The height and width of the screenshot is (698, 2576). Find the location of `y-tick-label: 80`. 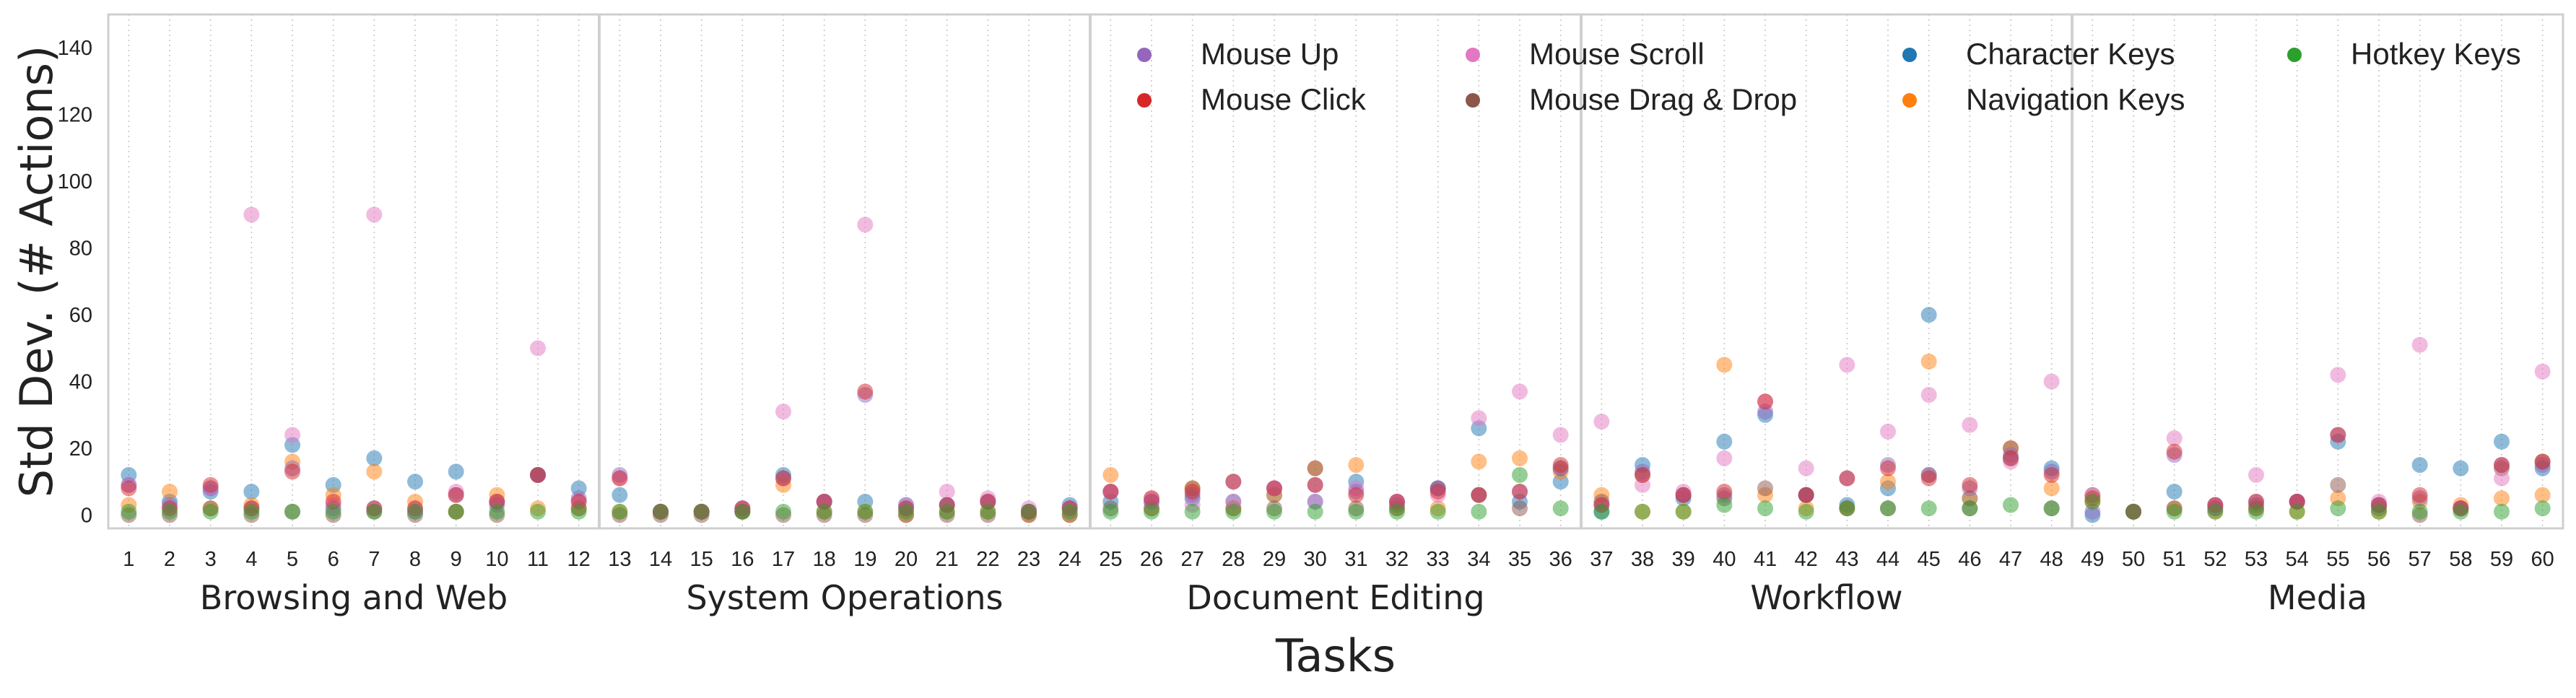

y-tick-label: 80 is located at coordinates (80, 249).